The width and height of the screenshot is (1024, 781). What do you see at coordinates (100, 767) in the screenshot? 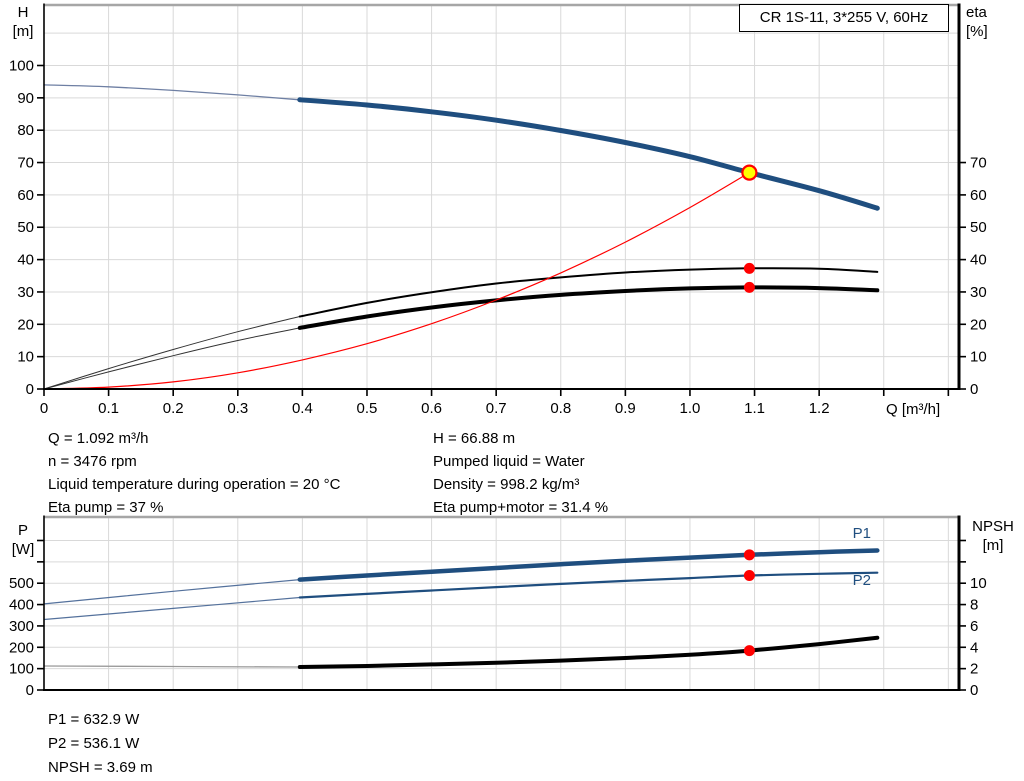
I see `info-line-npsh: NPSH = 3.69 m` at bounding box center [100, 767].